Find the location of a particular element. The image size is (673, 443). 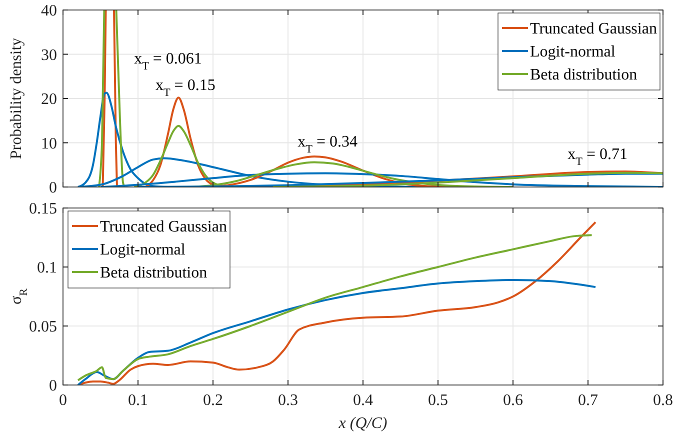

annotation: x$_{T}$ = 0.34 is located at coordinates (328, 145).